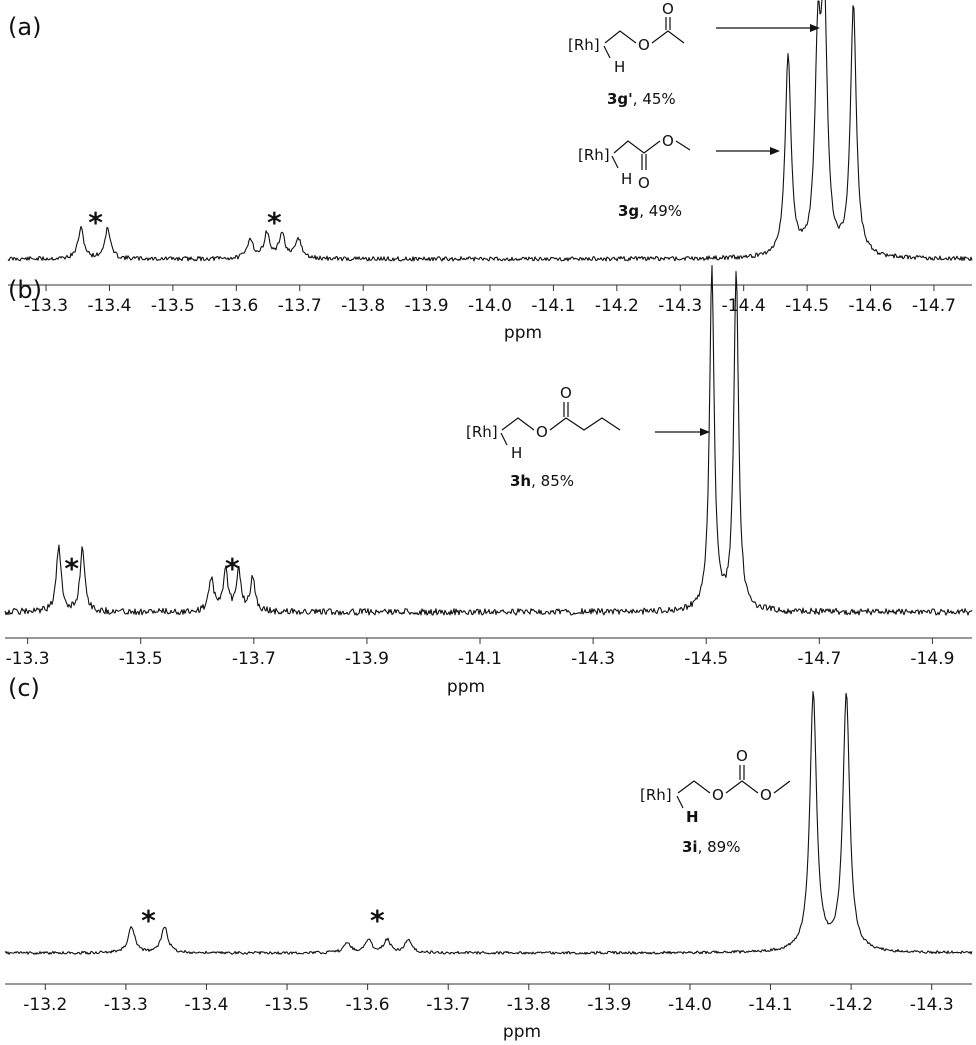  Describe the element at coordinates (152, 568) in the screenshot. I see `impurity-markers-b: * *` at that location.